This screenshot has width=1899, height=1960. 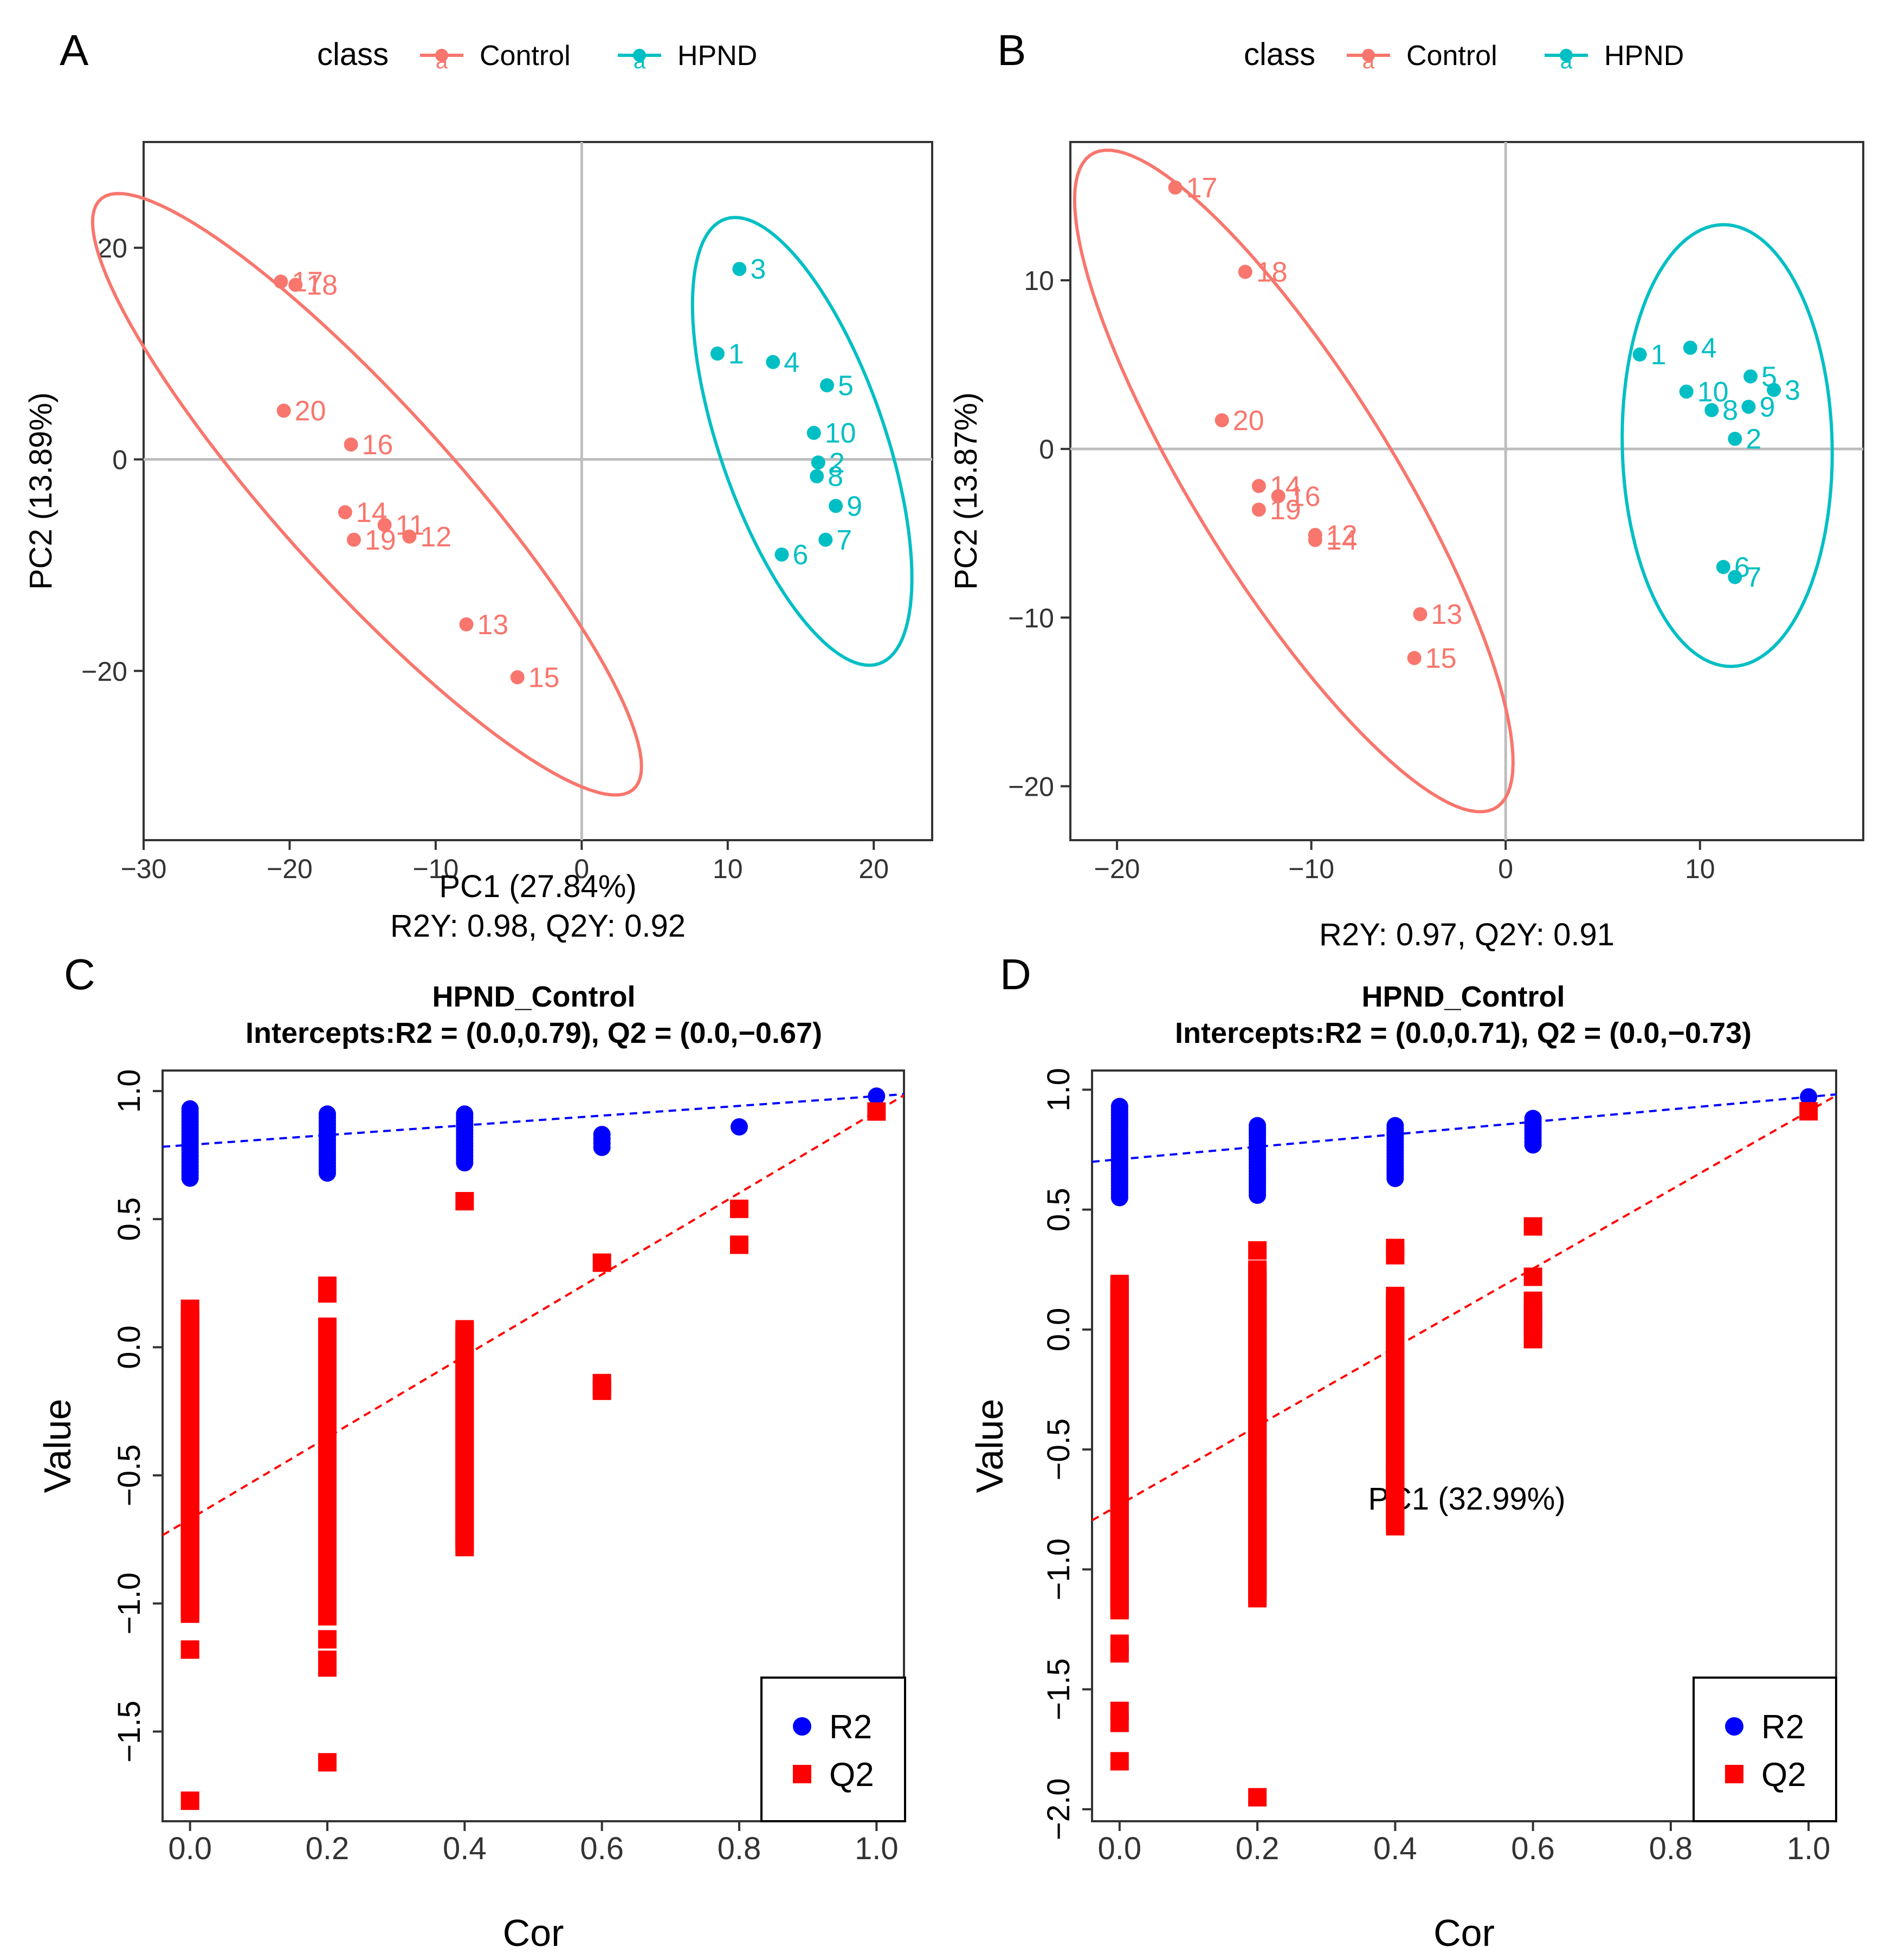 What do you see at coordinates (1466, 934) in the screenshot?
I see `axis-subtitle: R2Y: 0.97, Q2Y: 0.91` at bounding box center [1466, 934].